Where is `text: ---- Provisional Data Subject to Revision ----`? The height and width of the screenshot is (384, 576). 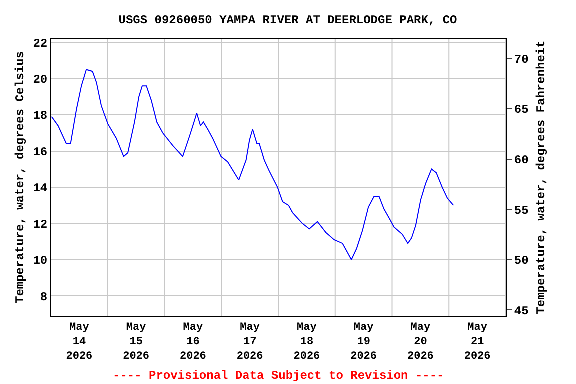
text: ---- Provisional Data Subject to Revision ---- is located at coordinates (278, 376).